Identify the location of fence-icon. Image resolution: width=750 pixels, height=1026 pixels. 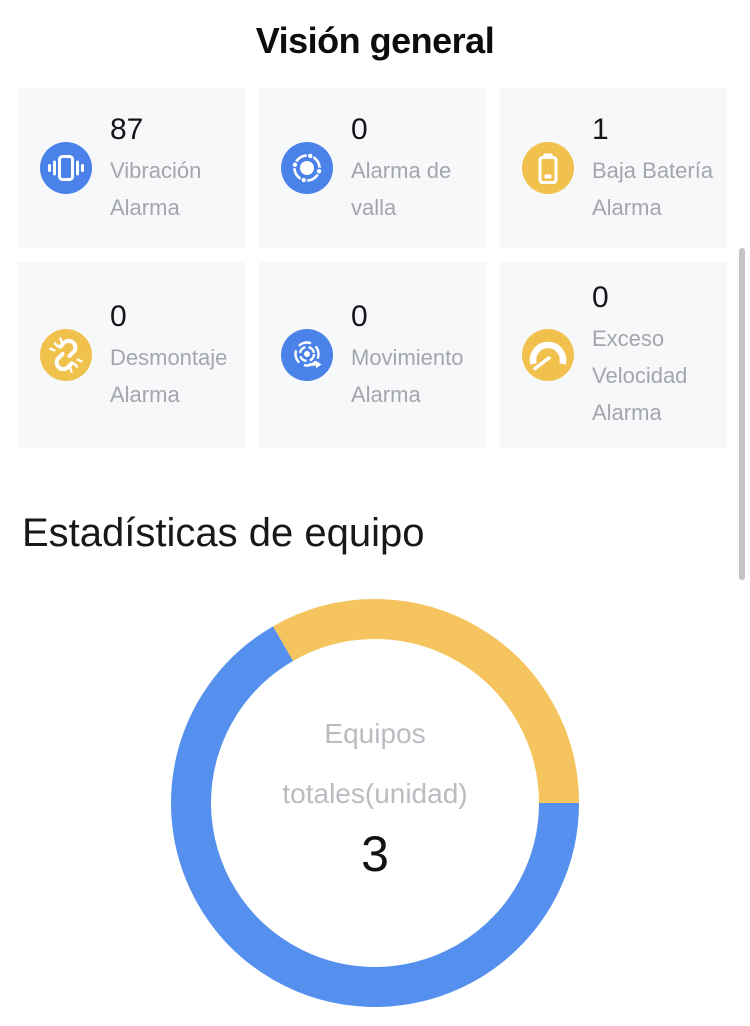
(307, 168).